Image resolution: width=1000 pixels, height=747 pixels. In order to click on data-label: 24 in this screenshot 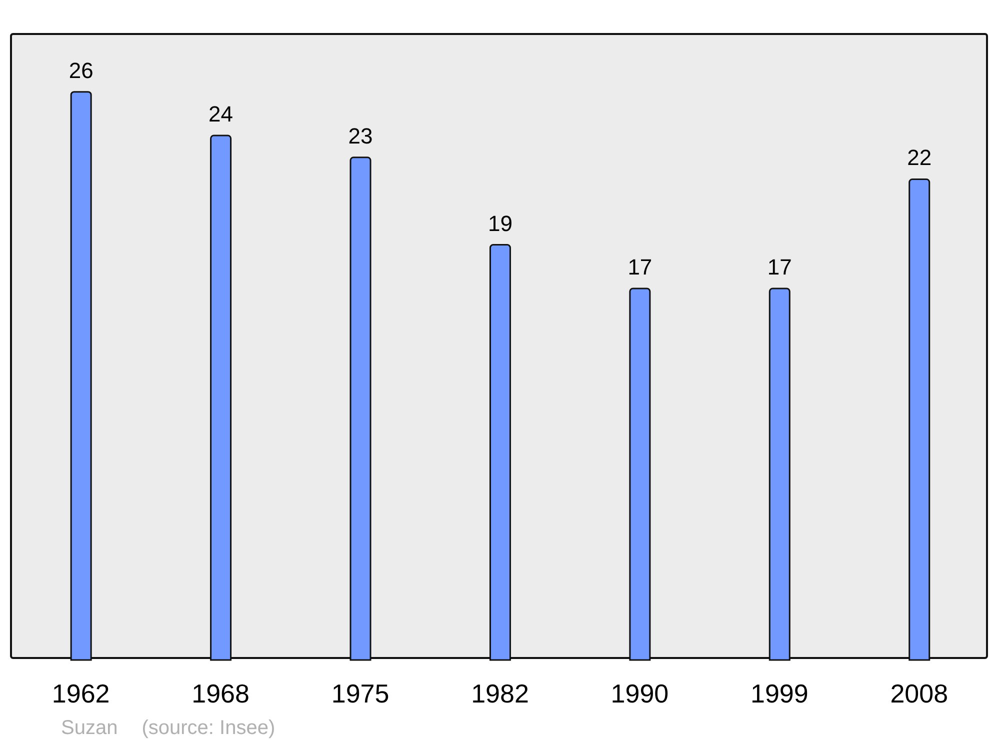, I will do `click(221, 114)`.